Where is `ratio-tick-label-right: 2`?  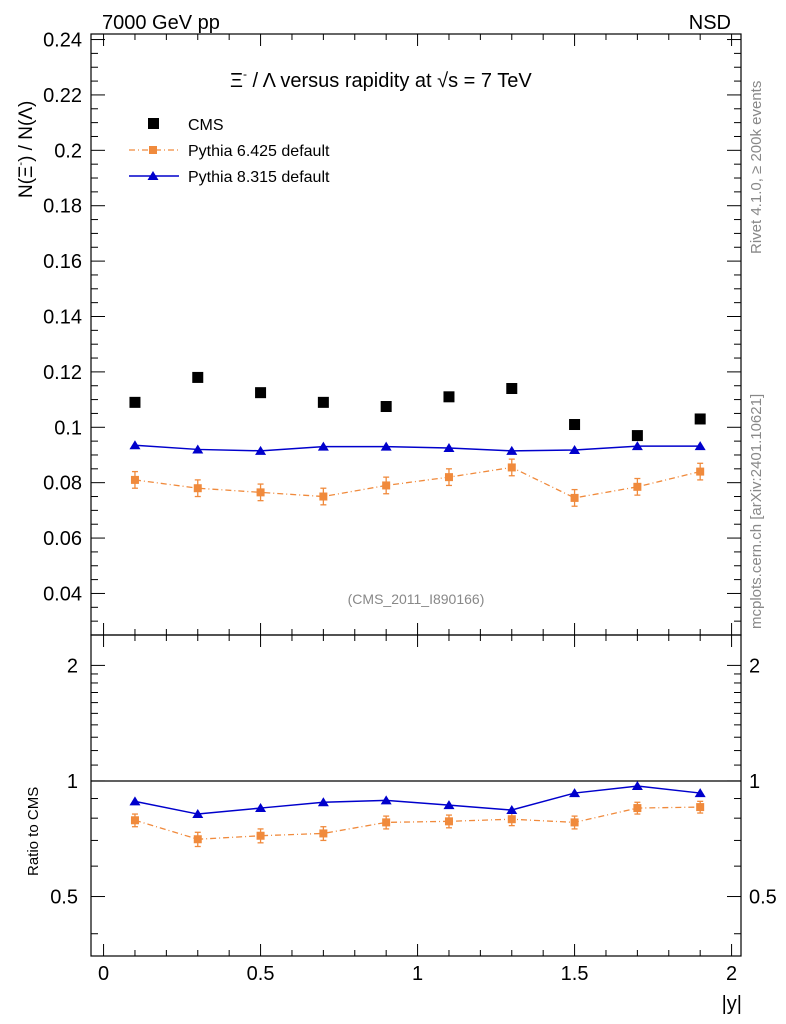 ratio-tick-label-right: 2 is located at coordinates (754, 666).